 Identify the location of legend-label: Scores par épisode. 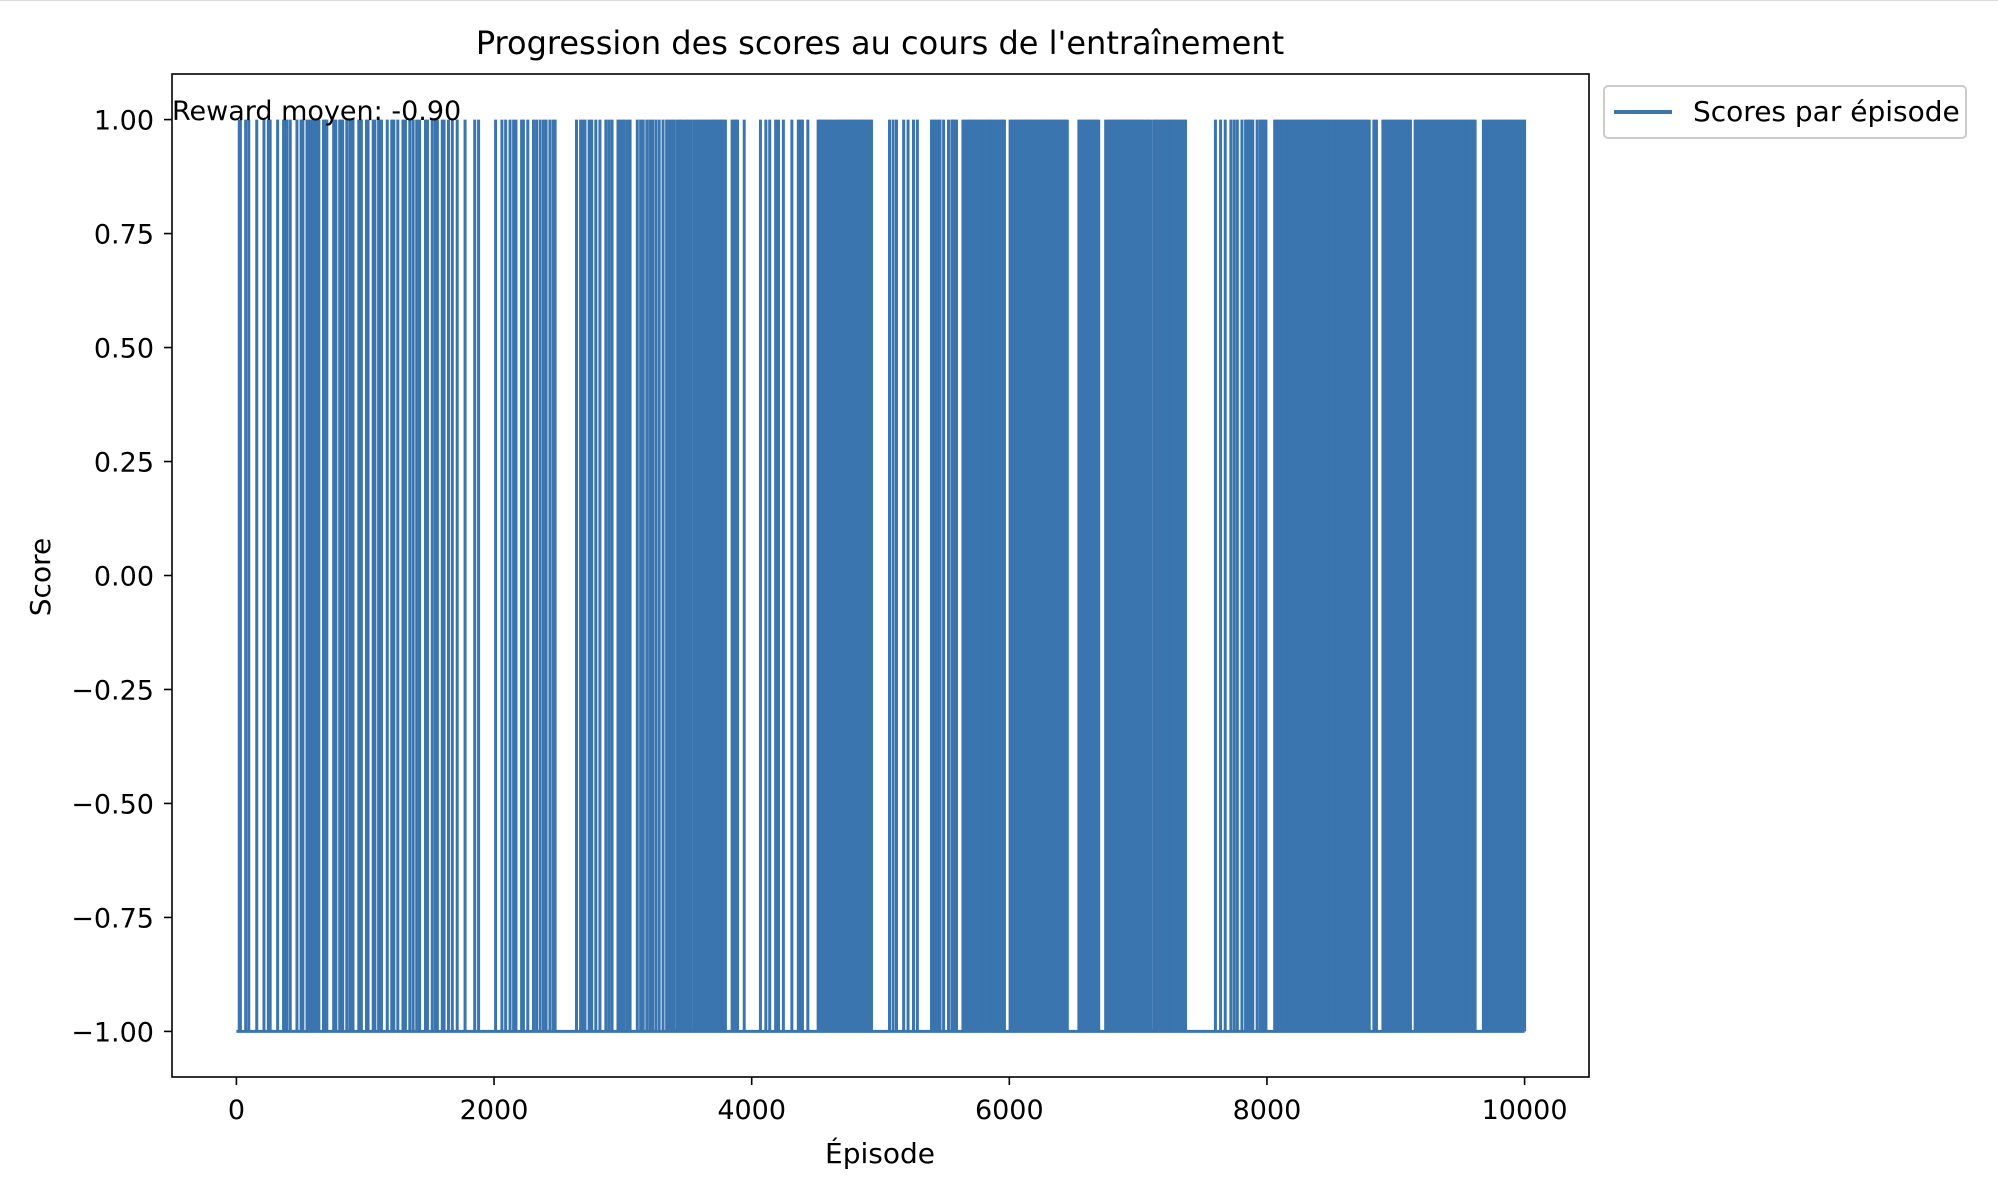
(1826, 111).